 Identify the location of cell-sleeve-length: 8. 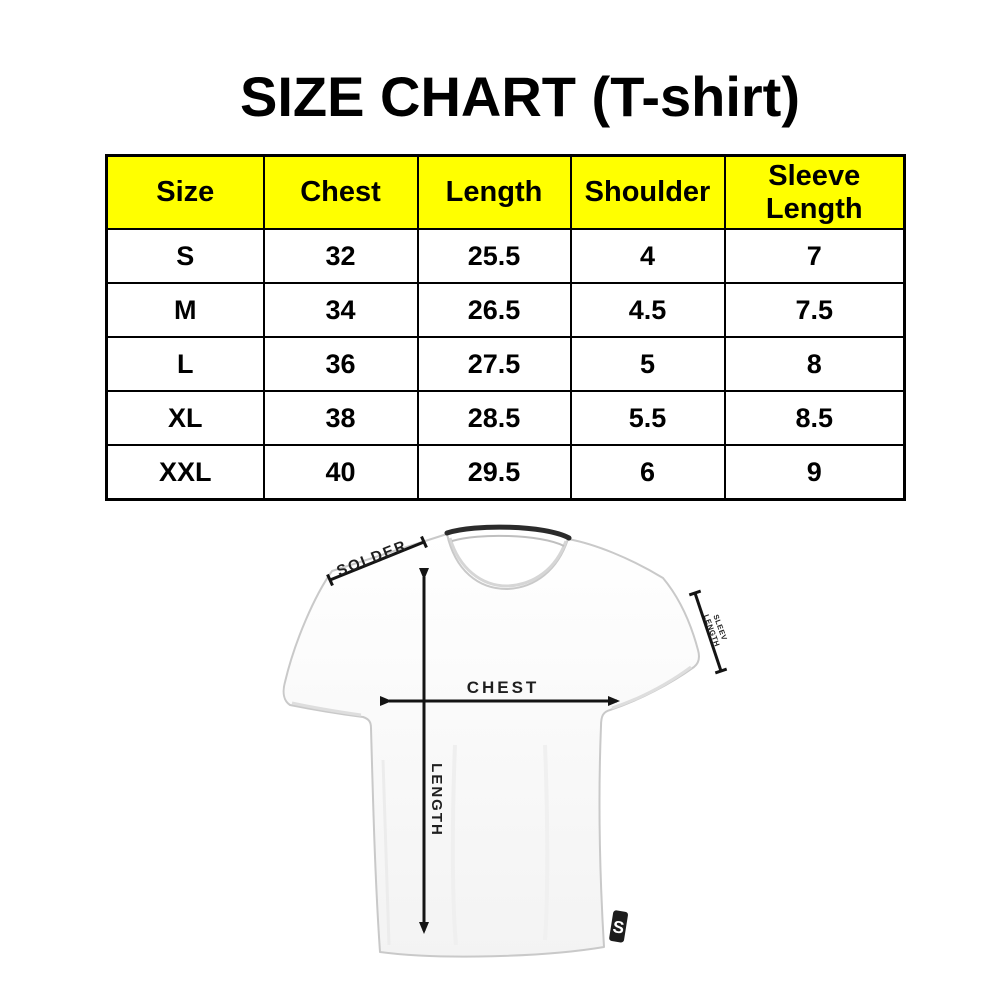
(814, 364).